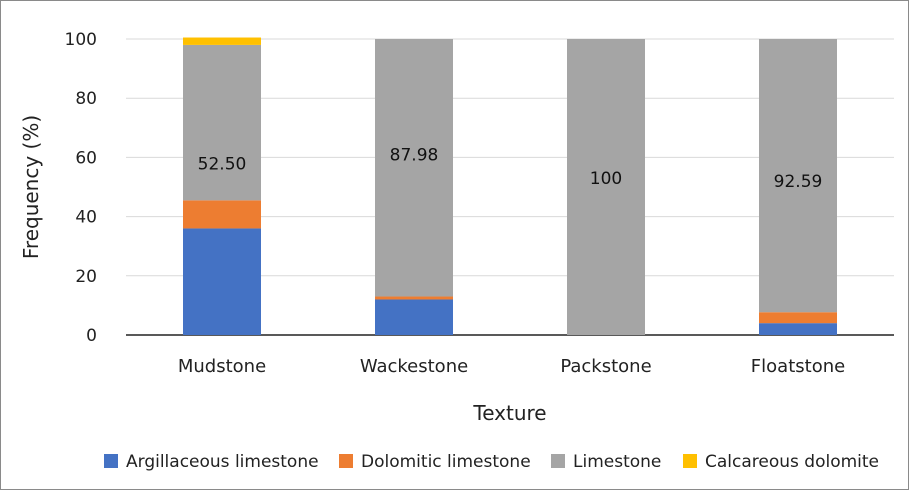 This screenshot has height=490, width=909. Describe the element at coordinates (91, 336) in the screenshot. I see `y-tick-label: 0` at that location.